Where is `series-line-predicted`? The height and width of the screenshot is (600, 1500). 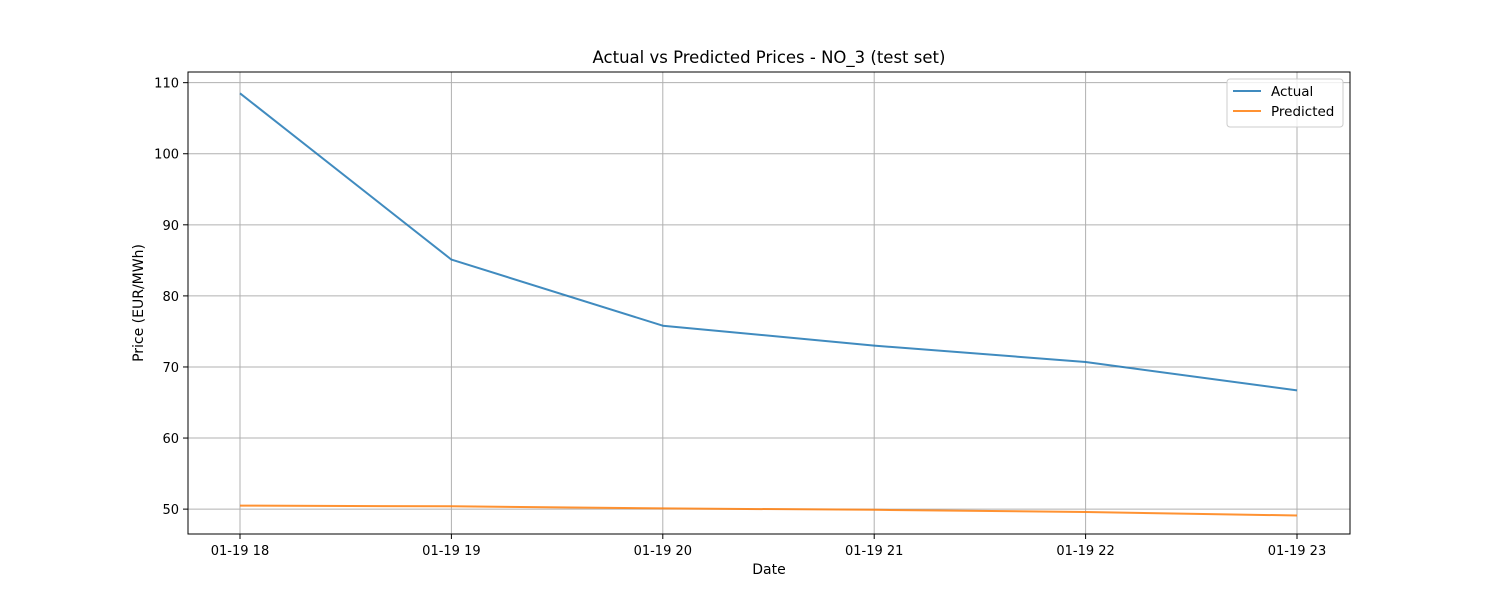
series-line-predicted is located at coordinates (768, 510).